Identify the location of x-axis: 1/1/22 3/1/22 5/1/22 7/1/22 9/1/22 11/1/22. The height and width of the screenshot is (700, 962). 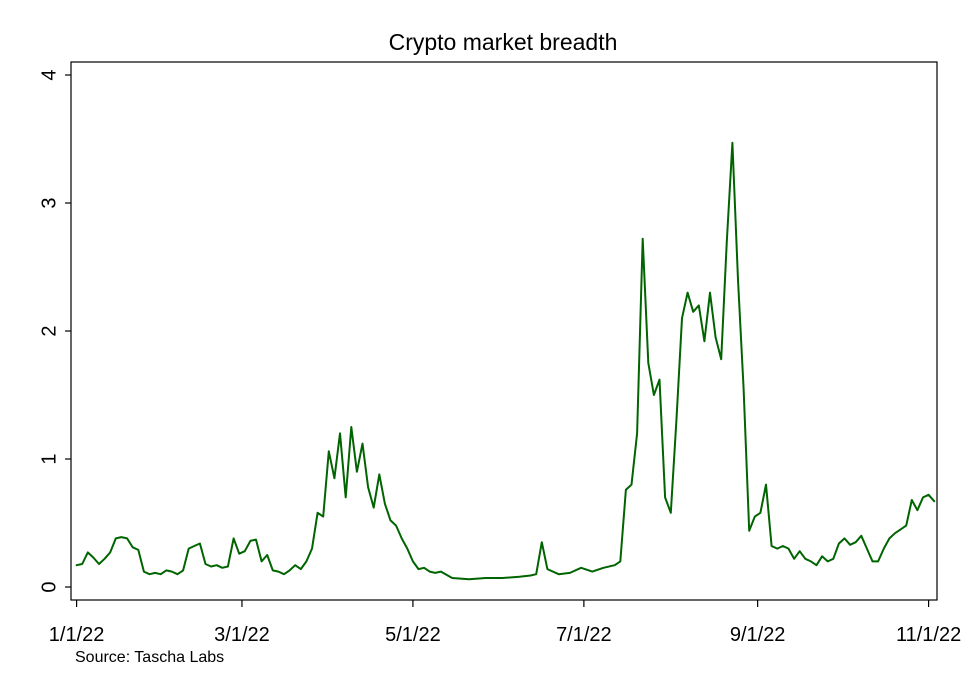
(505, 623).